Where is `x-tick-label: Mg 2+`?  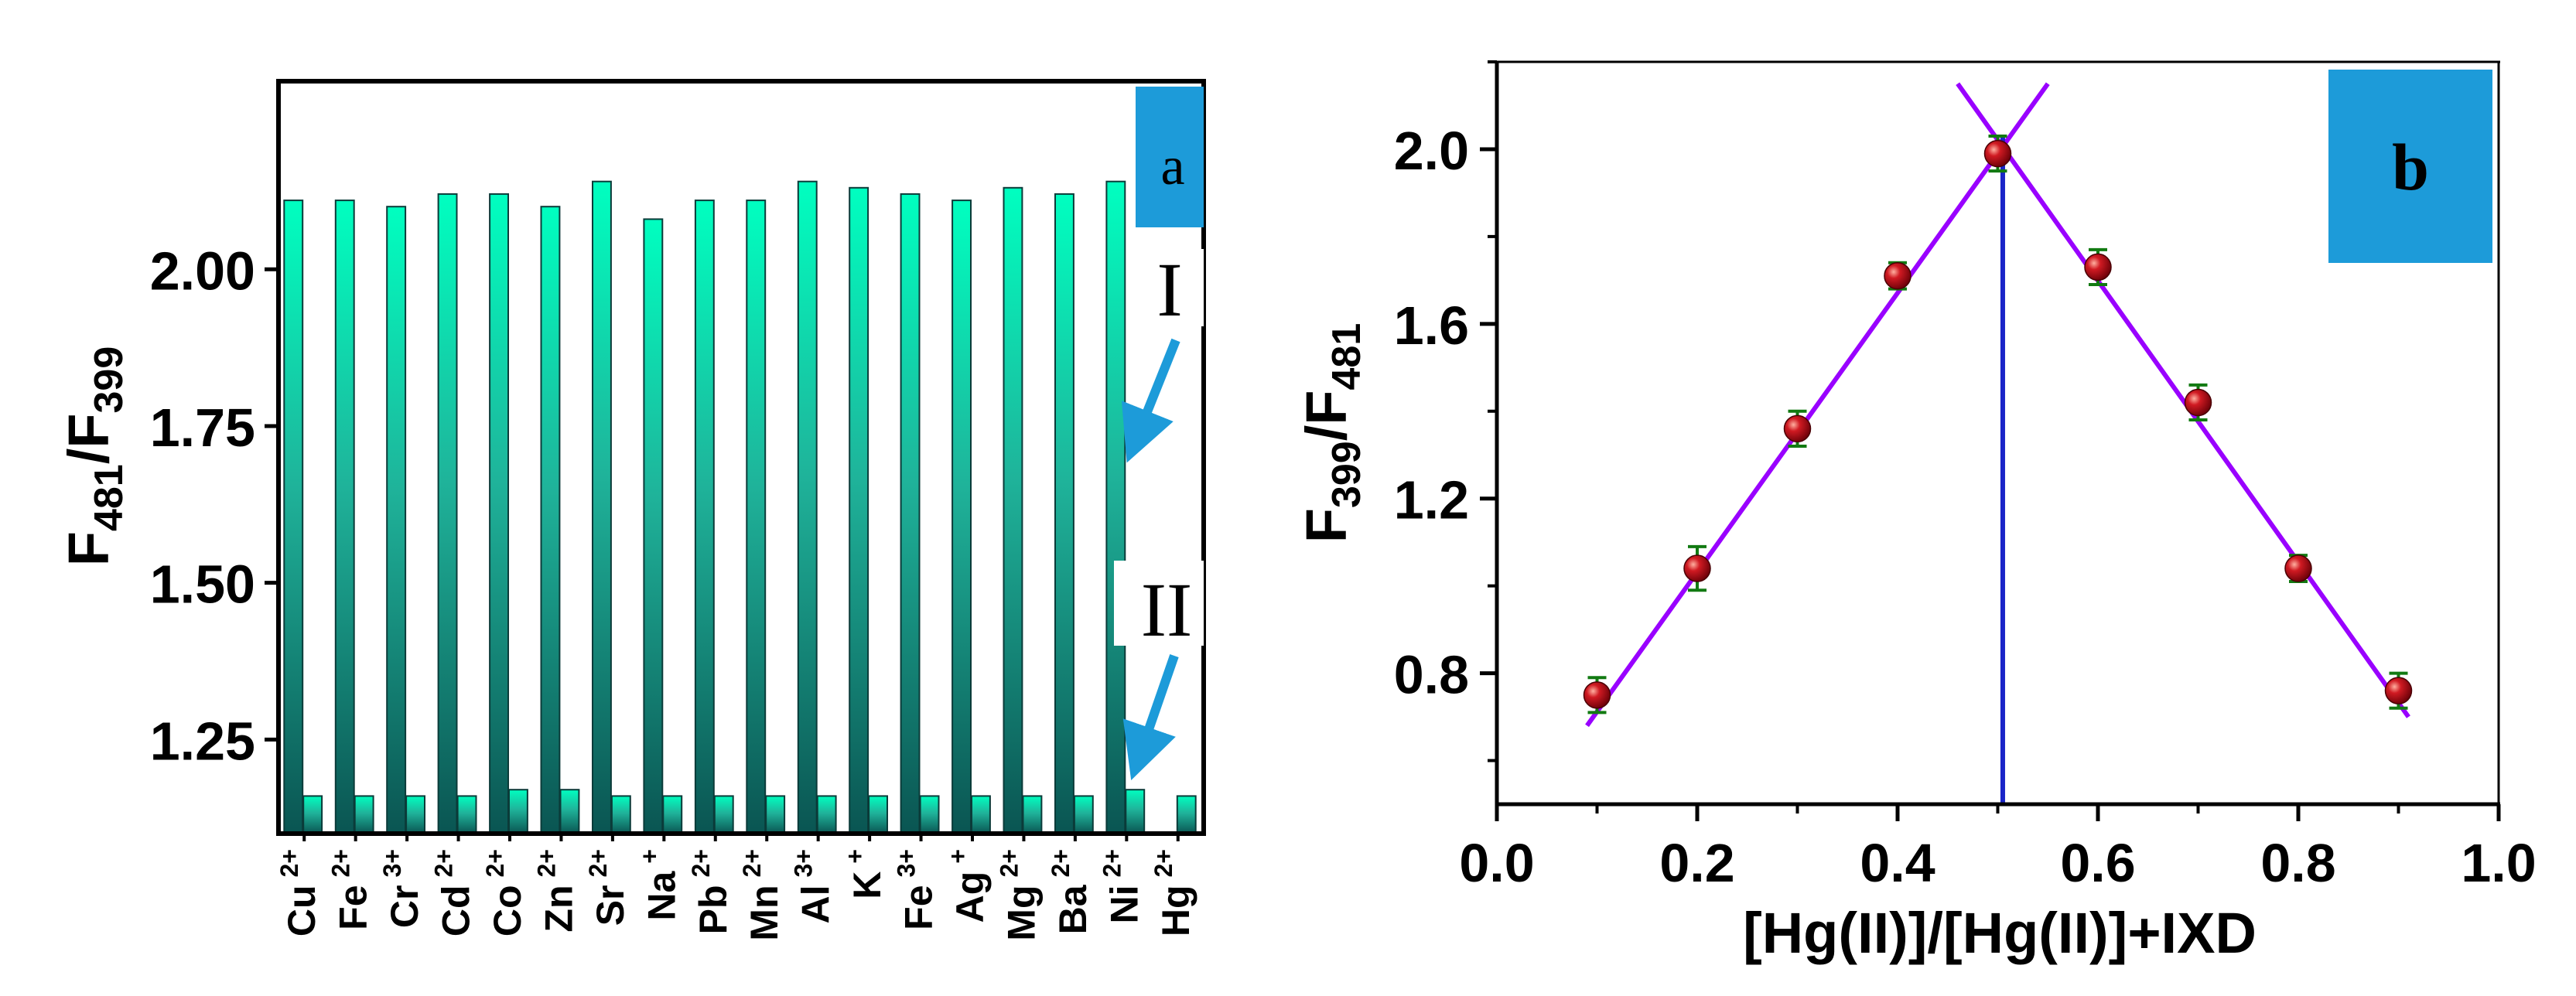
x-tick-label: Mg 2+ is located at coordinates (1019, 895).